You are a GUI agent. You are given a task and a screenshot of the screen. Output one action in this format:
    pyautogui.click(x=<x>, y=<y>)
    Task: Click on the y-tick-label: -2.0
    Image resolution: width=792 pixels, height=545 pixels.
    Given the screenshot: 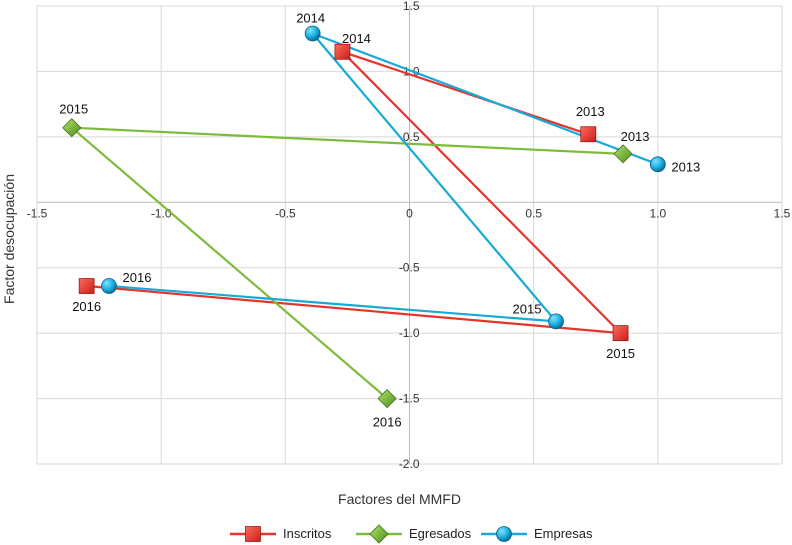 What is the action you would take?
    pyautogui.click(x=409, y=464)
    